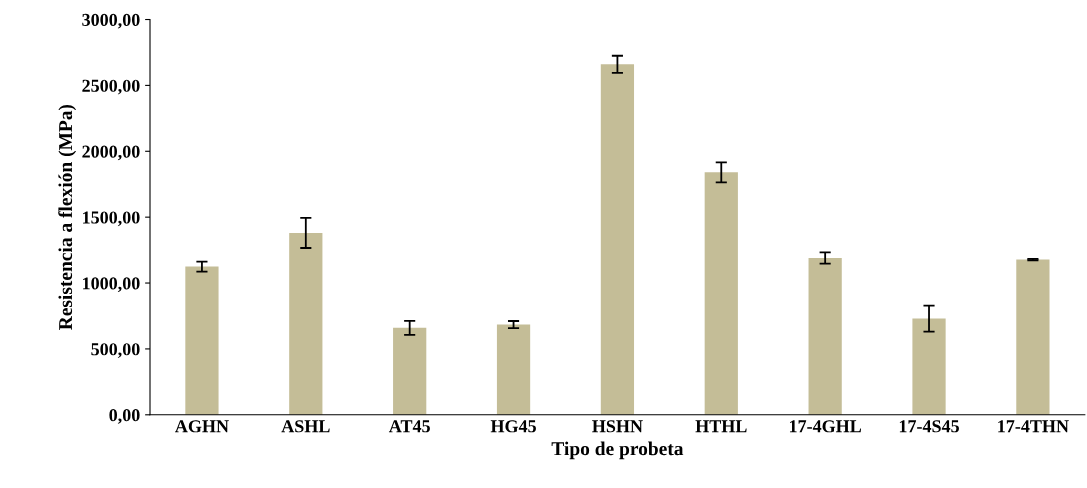 This screenshot has height=488, width=1087. I want to click on y-tick-label: 2000,00, so click(111, 153).